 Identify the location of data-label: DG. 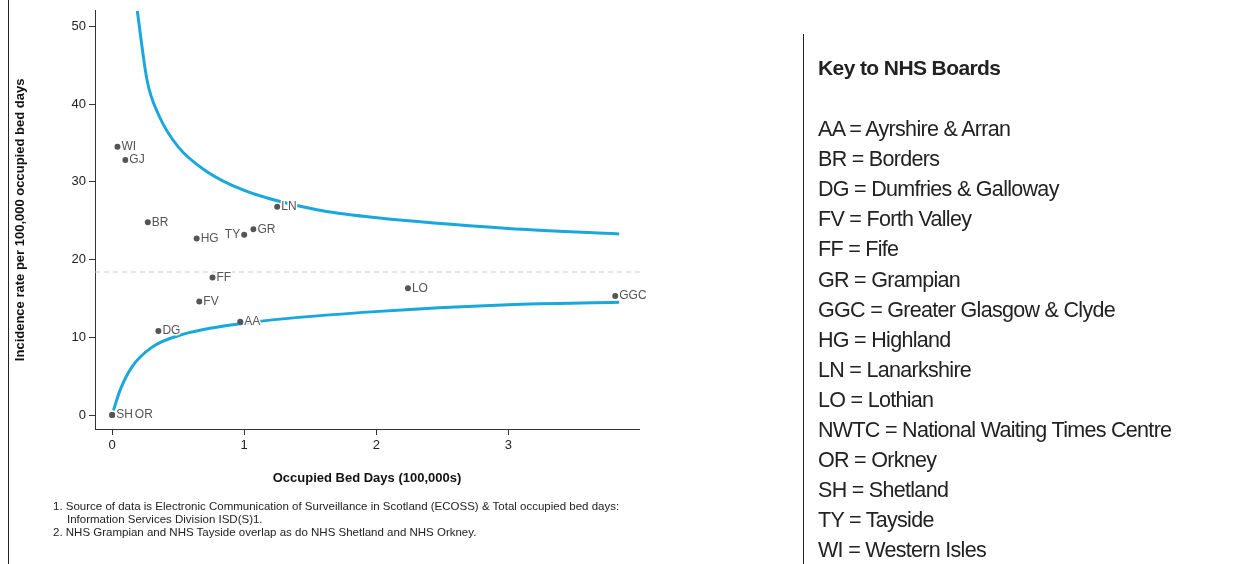
(171, 330).